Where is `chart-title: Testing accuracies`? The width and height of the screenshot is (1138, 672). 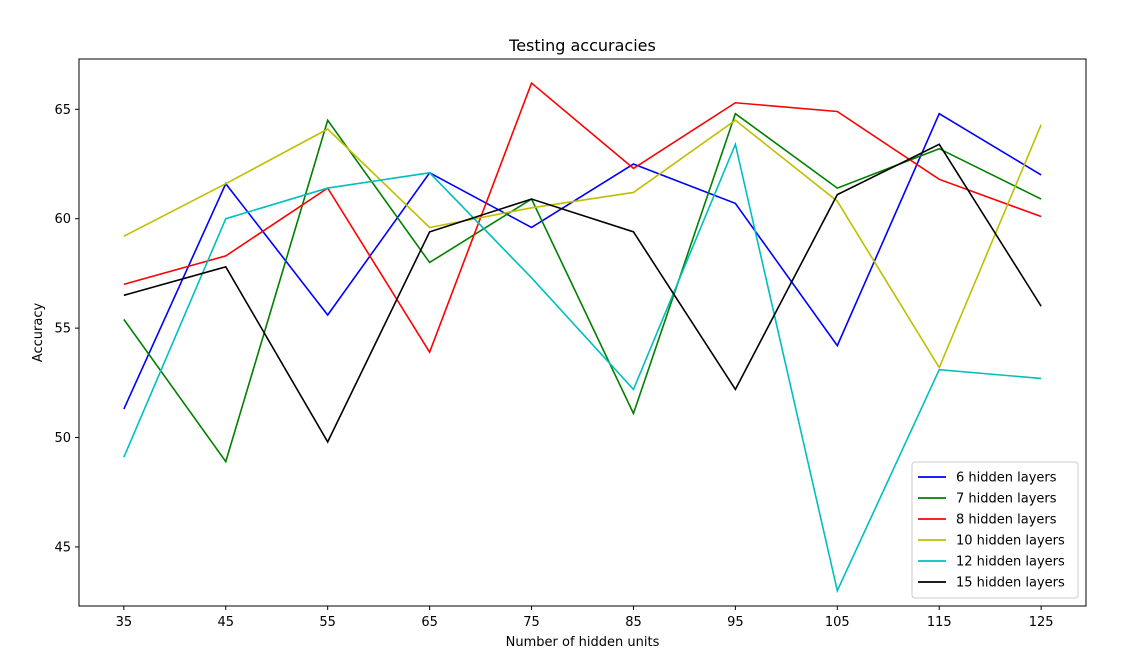
chart-title: Testing accuracies is located at coordinates (582, 45).